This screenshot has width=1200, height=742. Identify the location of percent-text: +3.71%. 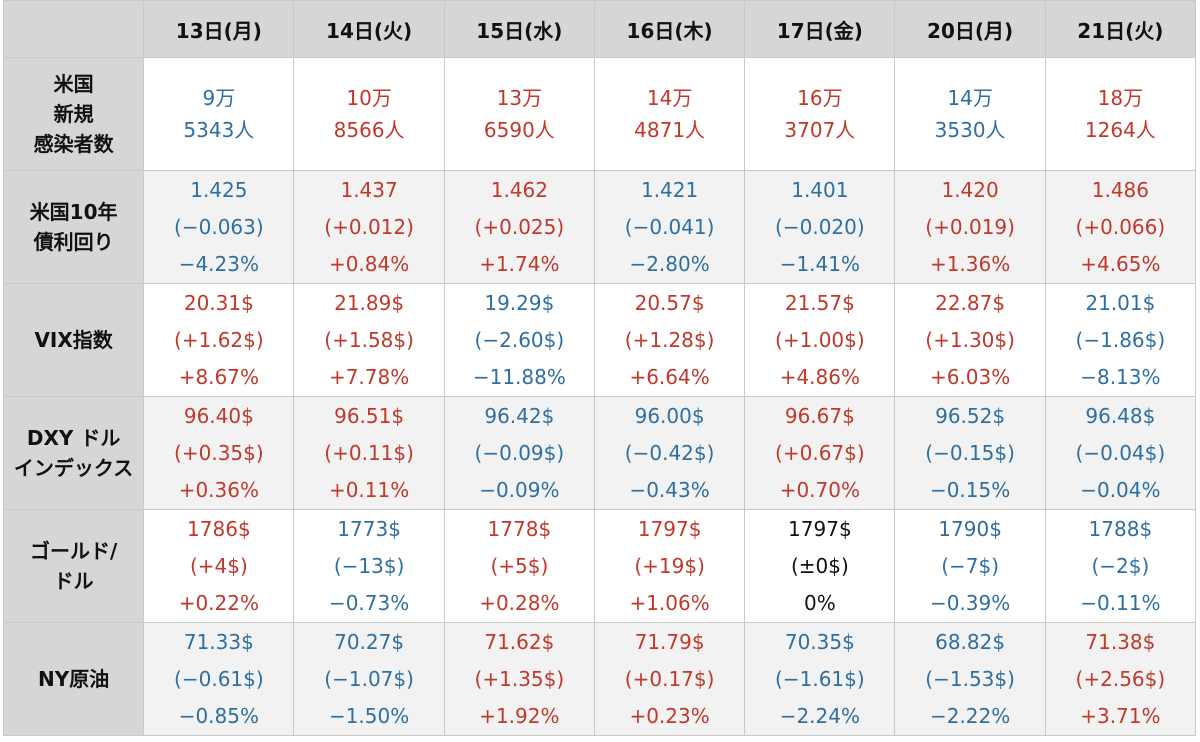
(1120, 715).